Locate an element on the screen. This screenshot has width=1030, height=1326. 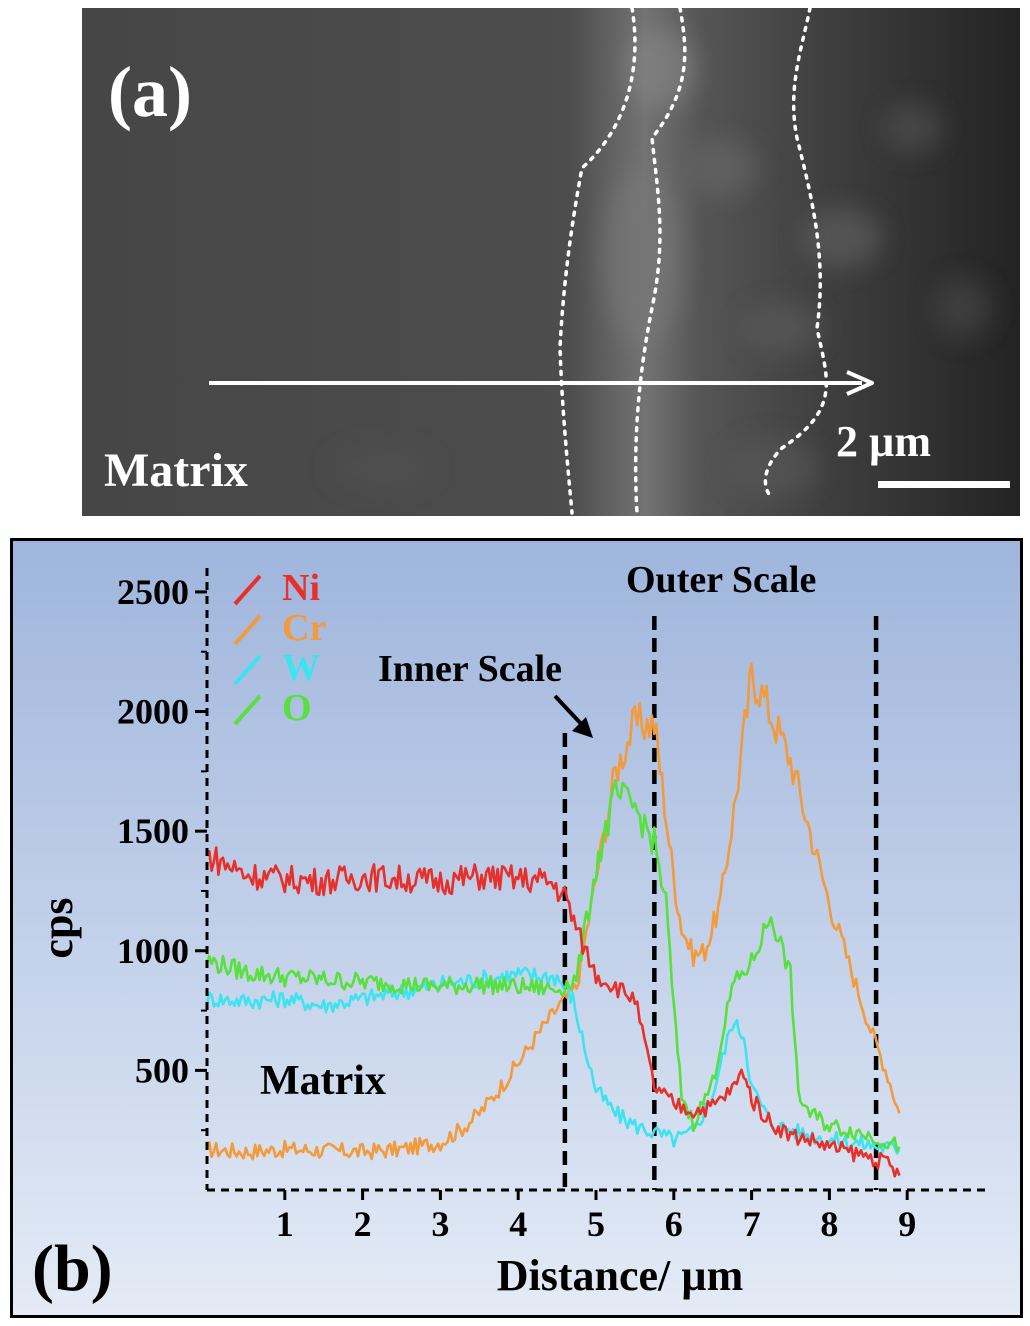
legend-swatch-w is located at coordinates (247, 670).